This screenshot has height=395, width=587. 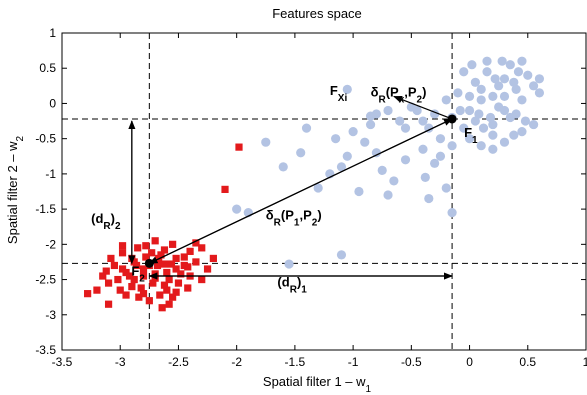 I want to click on y-tick-label: 1, so click(x=52, y=33).